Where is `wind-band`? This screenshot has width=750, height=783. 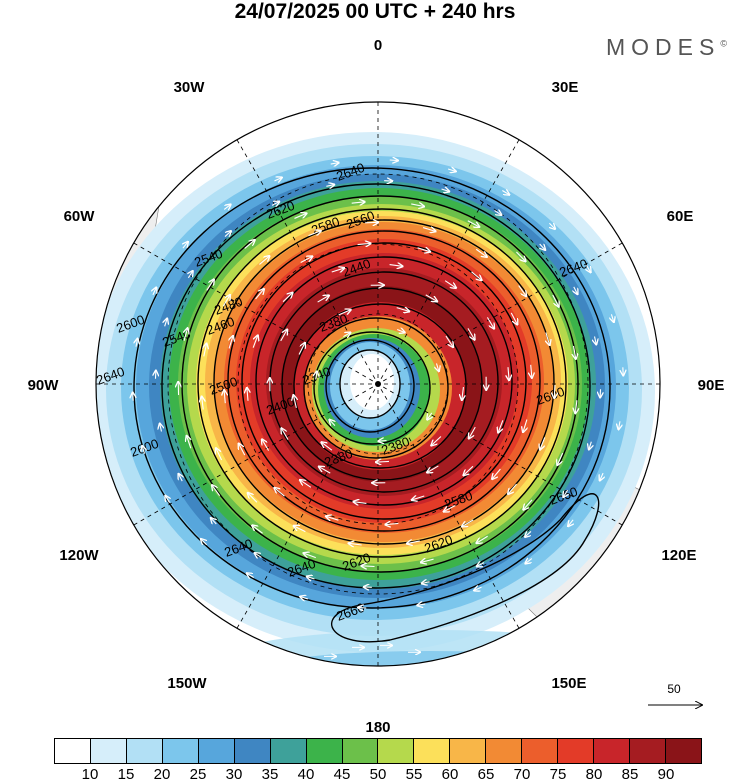
wind-band is located at coordinates (372, 382).